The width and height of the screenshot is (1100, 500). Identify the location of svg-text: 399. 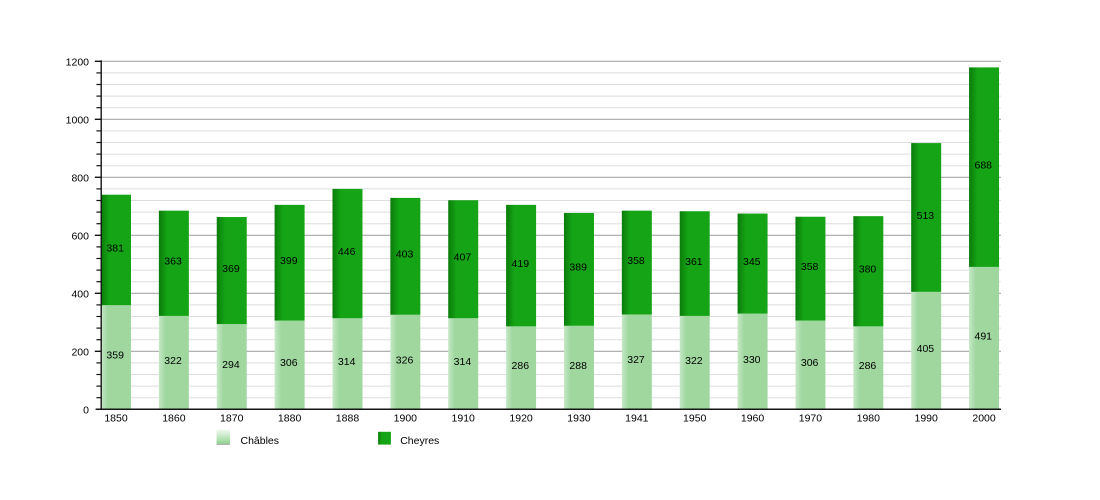
(289, 261).